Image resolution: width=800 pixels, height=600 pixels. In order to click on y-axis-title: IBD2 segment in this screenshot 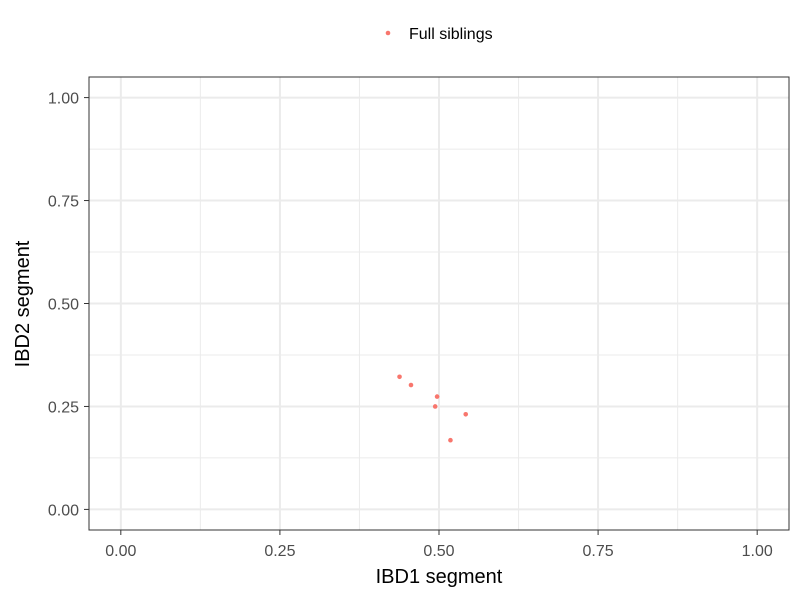, I will do `click(23, 303)`.